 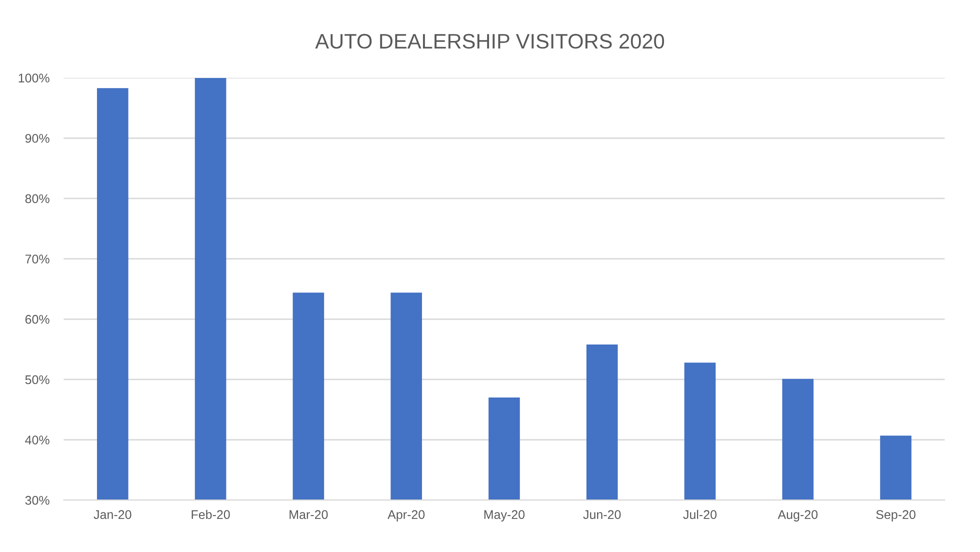 I want to click on y-tick-label: 70%, so click(x=37, y=259).